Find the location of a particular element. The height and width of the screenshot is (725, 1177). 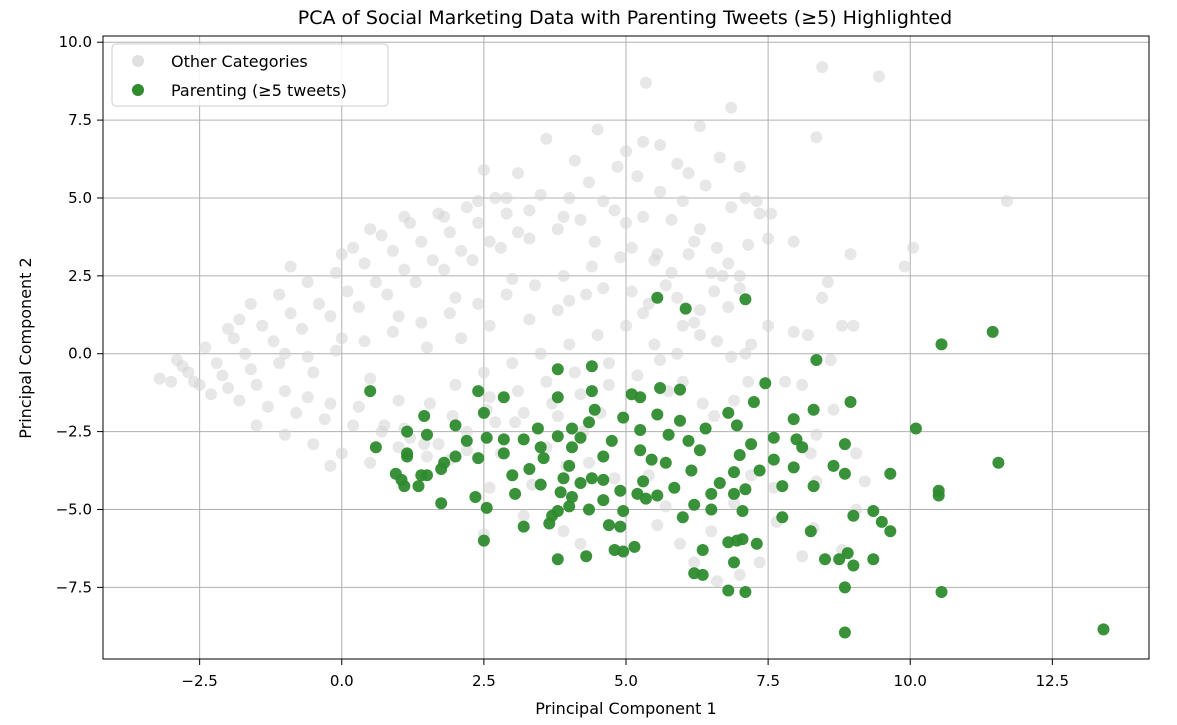

x-axis-ticks: −2.5 0.0 2.5 5.0 7.5 10.0 12.5 is located at coordinates (625, 674).